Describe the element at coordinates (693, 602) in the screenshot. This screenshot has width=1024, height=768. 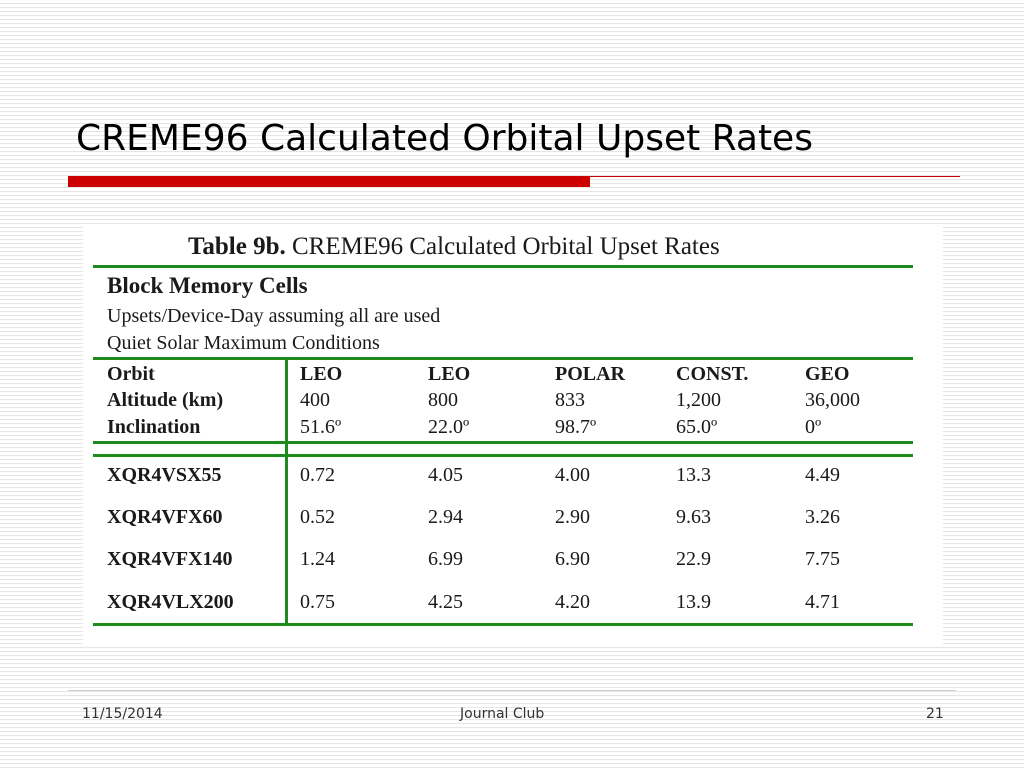
I see `table-cell: 13.9` at that location.